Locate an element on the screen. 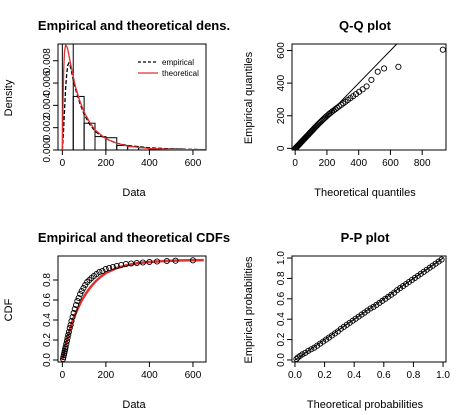  density-ytick-label: 0.006 is located at coordinates (47, 82).